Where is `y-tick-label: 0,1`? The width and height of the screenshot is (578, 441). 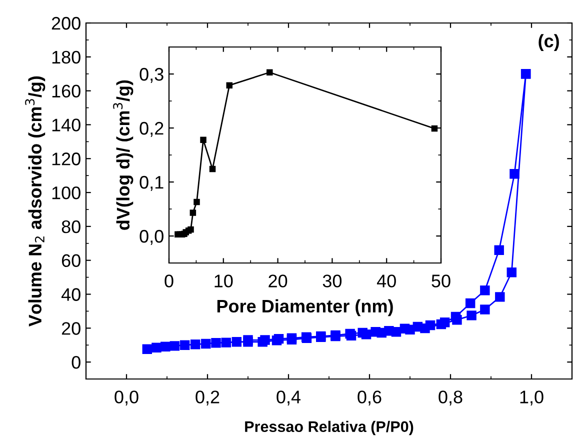 y-tick-label: 0,1 is located at coordinates (152, 183).